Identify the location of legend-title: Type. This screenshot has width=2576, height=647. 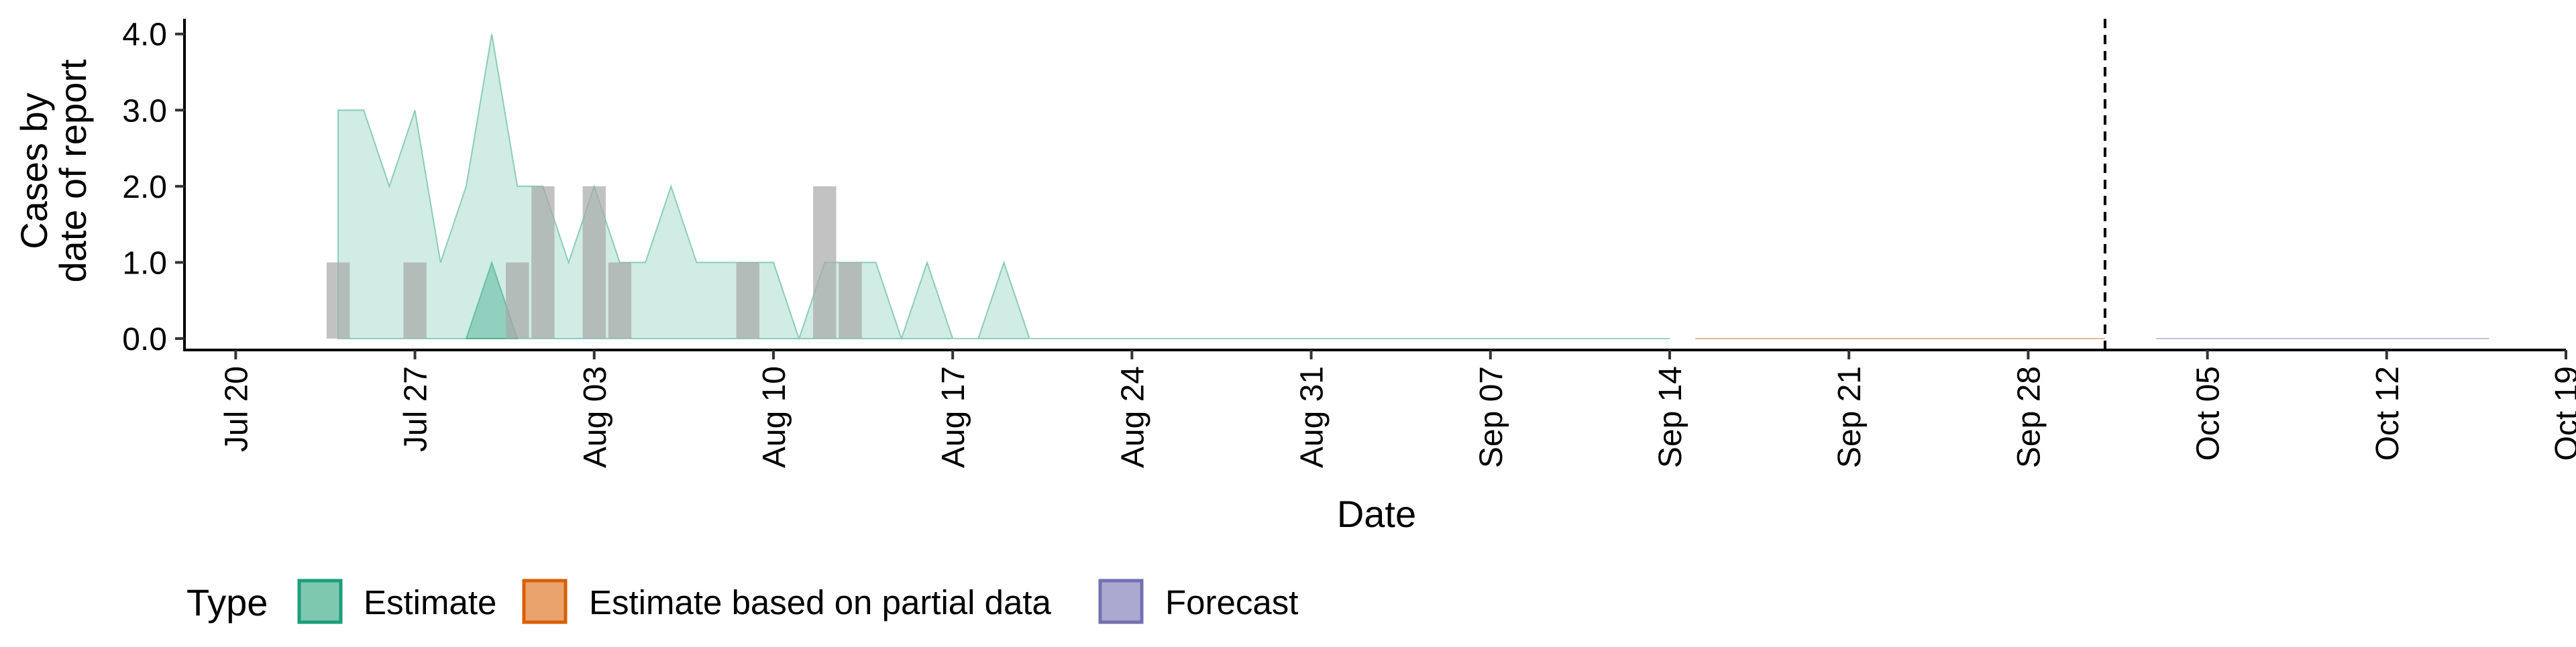
(227, 602).